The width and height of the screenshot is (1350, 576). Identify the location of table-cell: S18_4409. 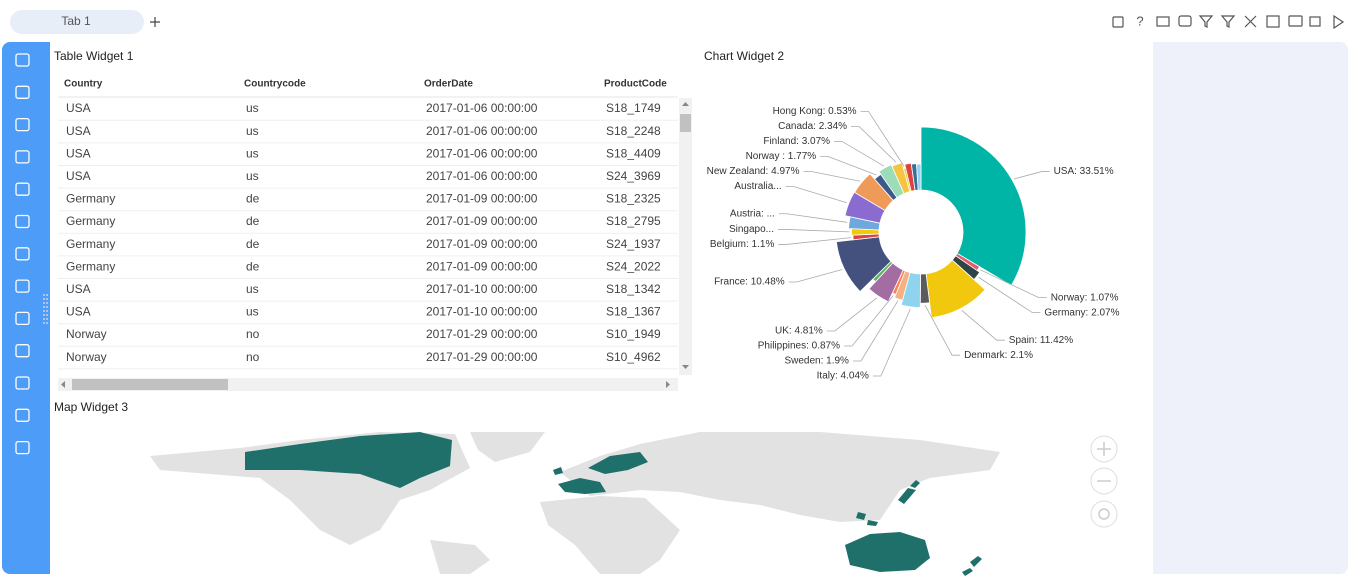
(633, 153).